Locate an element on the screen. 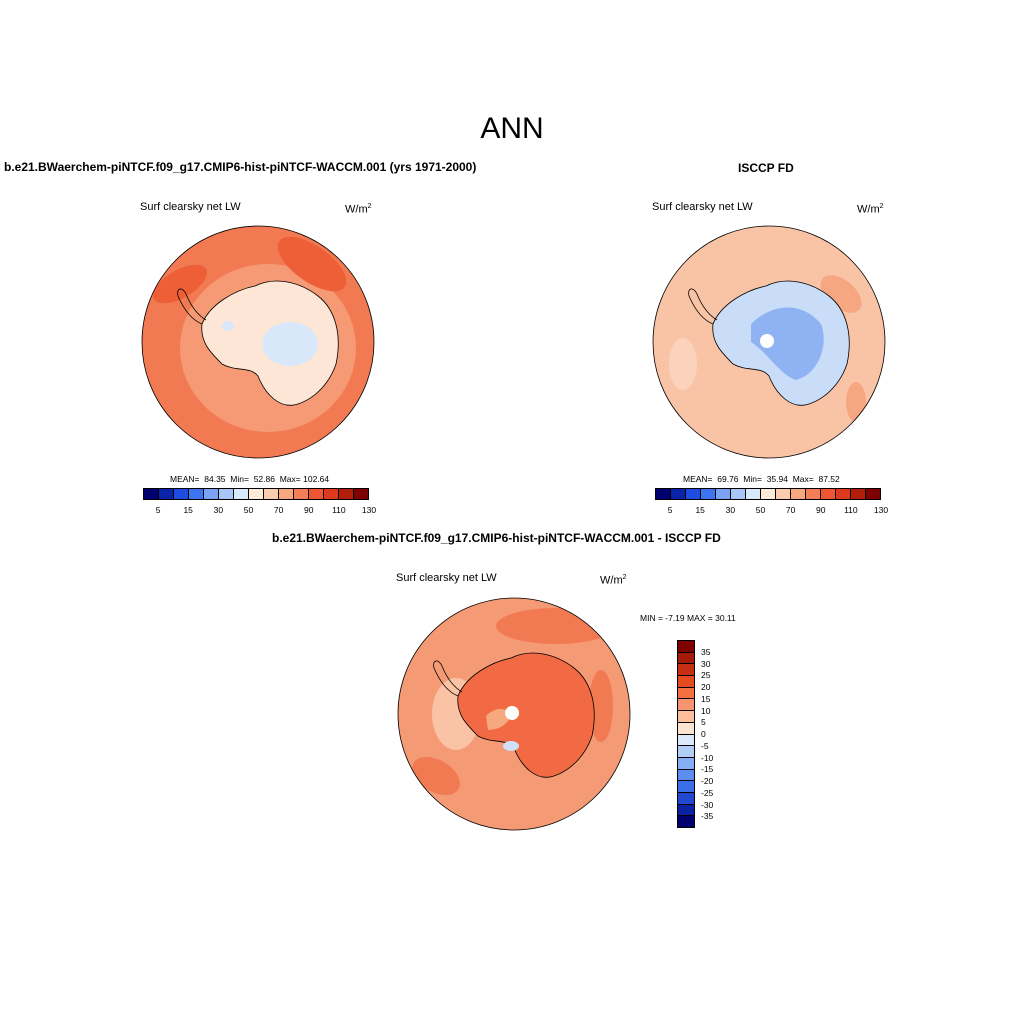  obs-pole-hole is located at coordinates (767, 341).